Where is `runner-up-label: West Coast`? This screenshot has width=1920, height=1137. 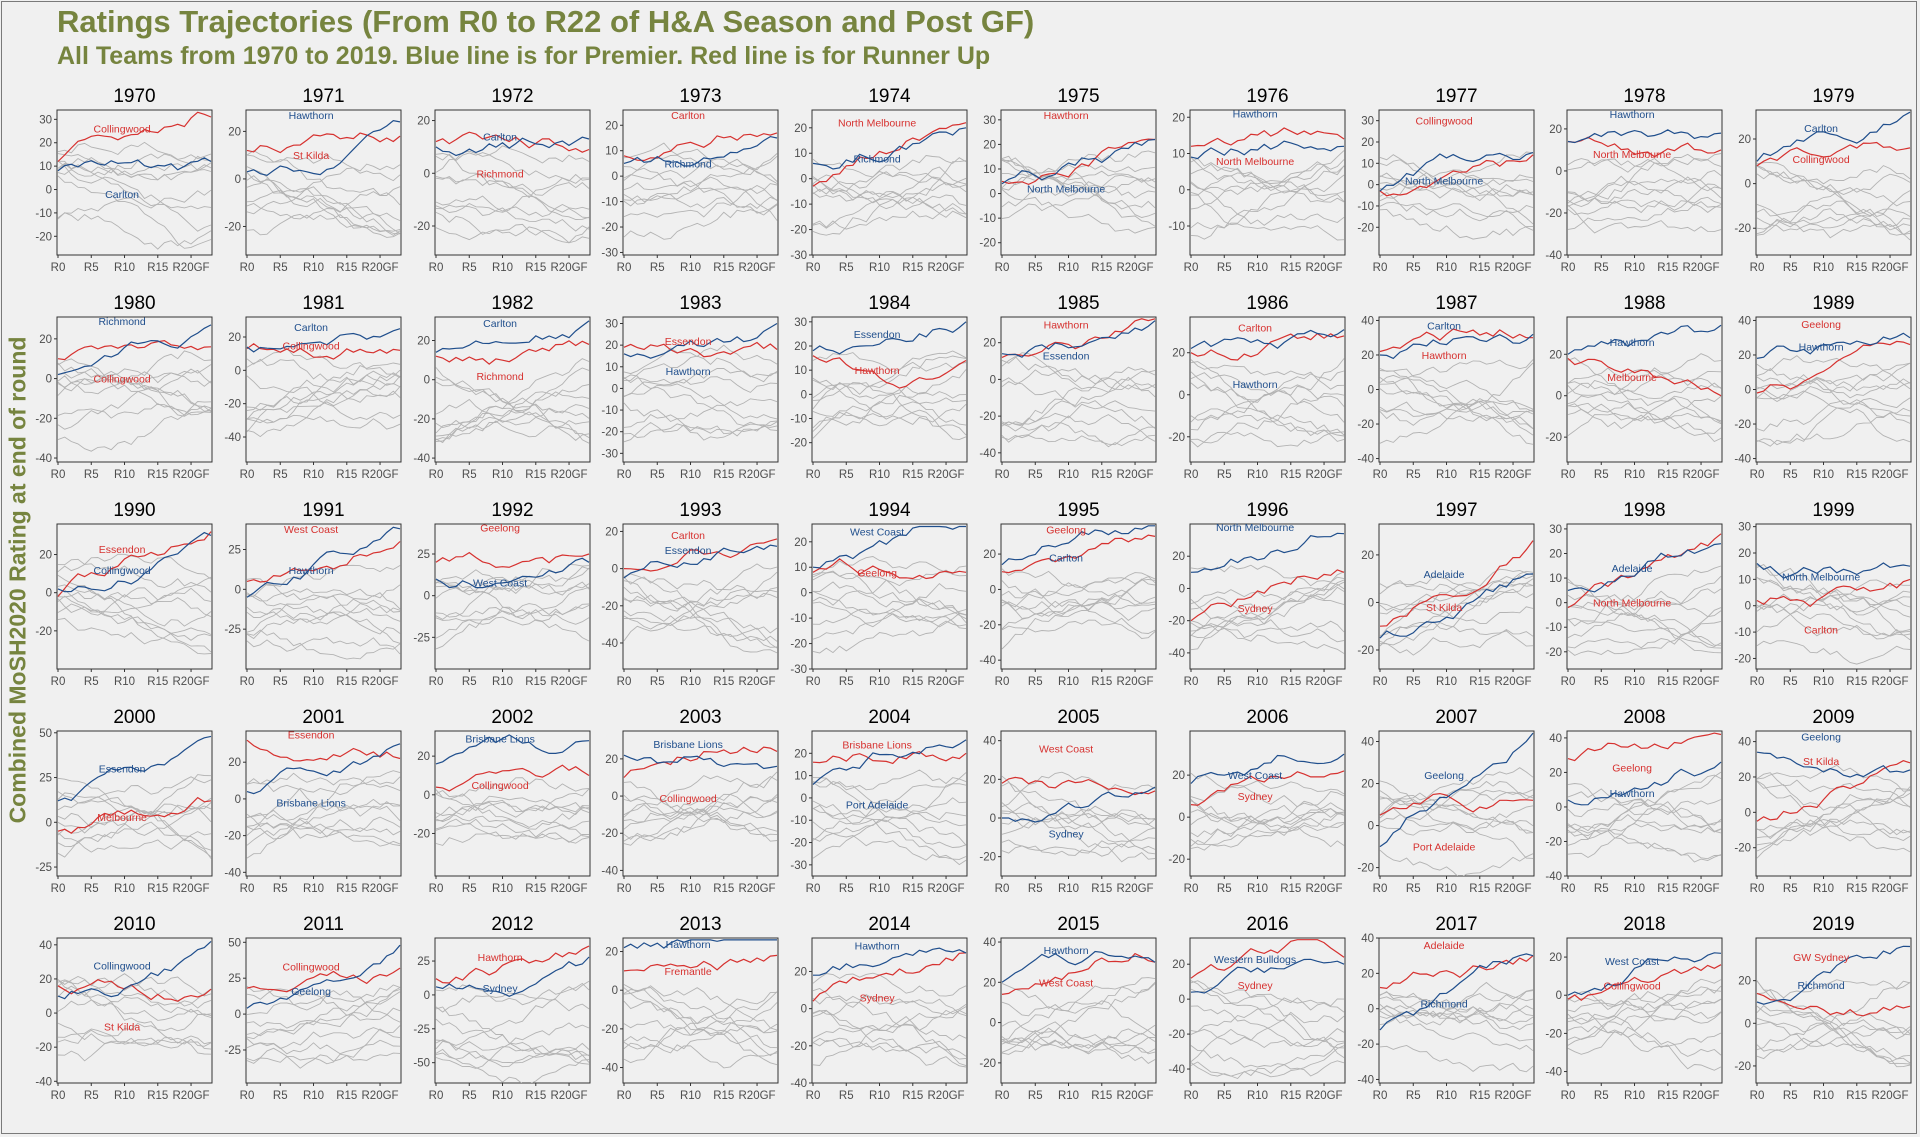 runner-up-label: West Coast is located at coordinates (1066, 983).